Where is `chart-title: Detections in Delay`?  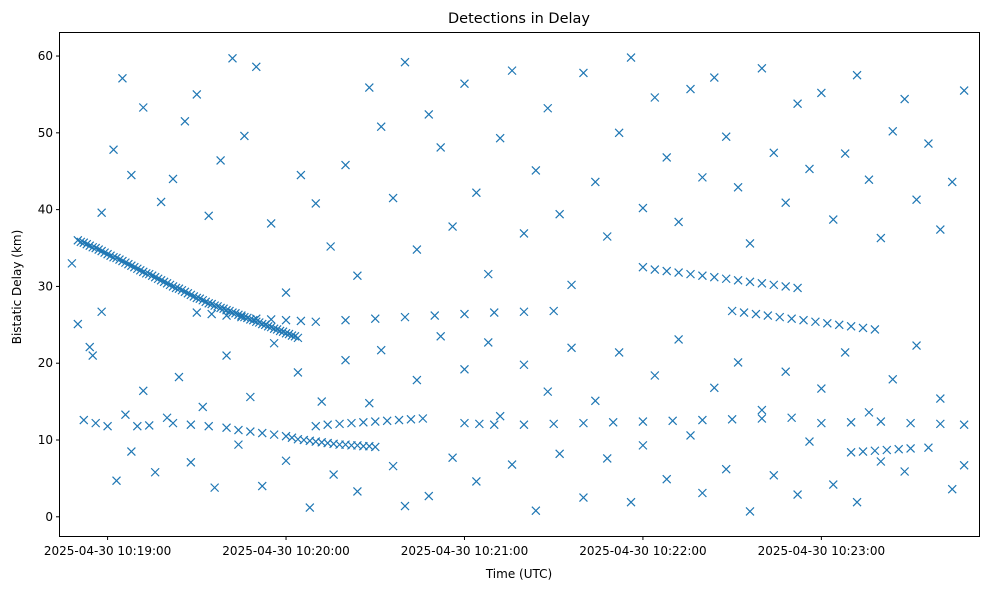 chart-title: Detections in Delay is located at coordinates (519, 19).